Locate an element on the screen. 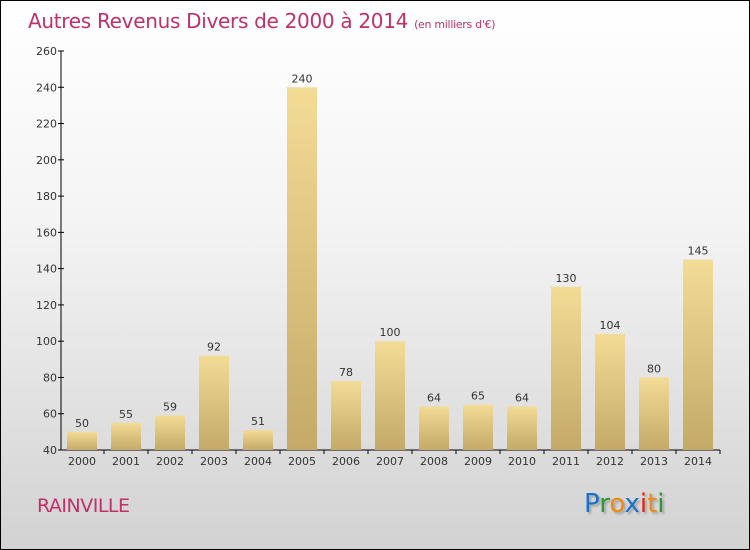 The width and height of the screenshot is (750, 550). x-tick-label: 2013 is located at coordinates (654, 461).